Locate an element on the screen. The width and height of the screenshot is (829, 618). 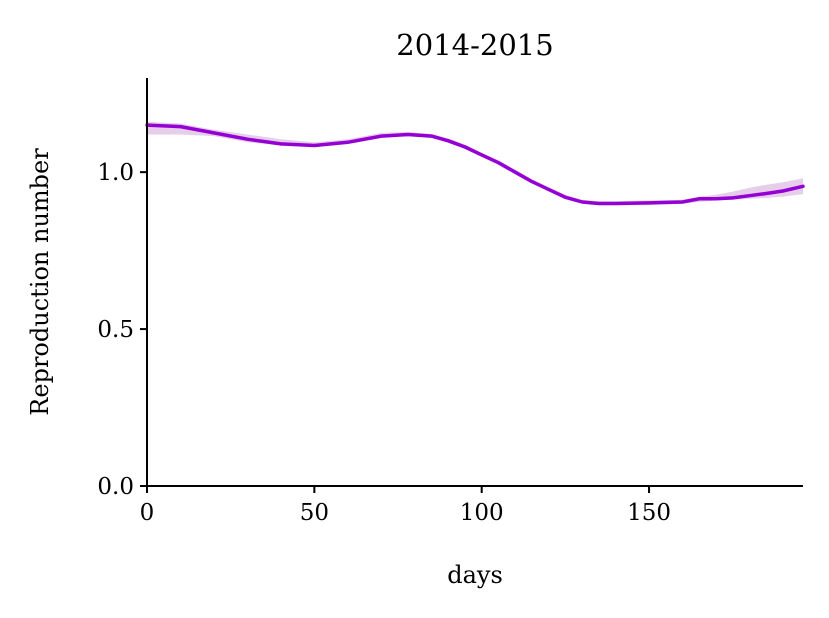
y-axis-label: Reproduction number is located at coordinates (40, 282).